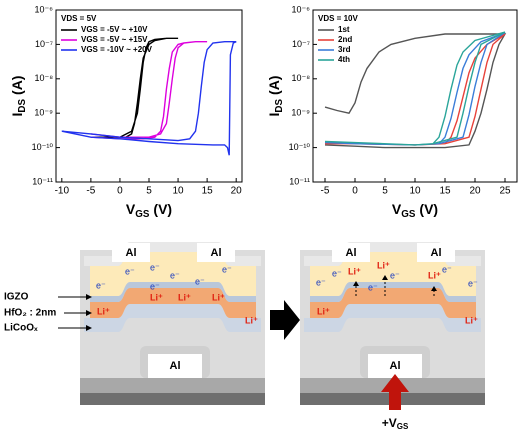  What do you see at coordinates (275, 96) in the screenshot?
I see `y-axis-label: IDS (A)` at bounding box center [275, 96].